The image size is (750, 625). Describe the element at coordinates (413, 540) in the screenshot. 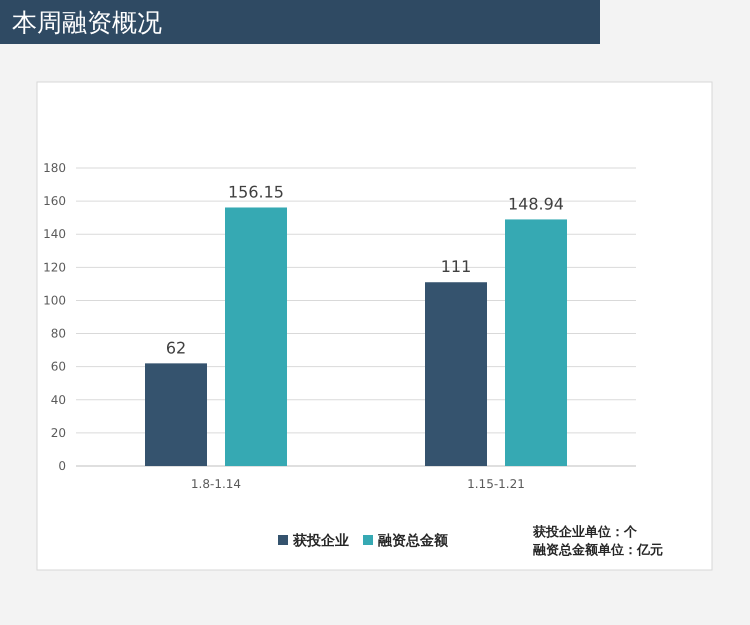

I see `legend-label: 融资总金额` at that location.